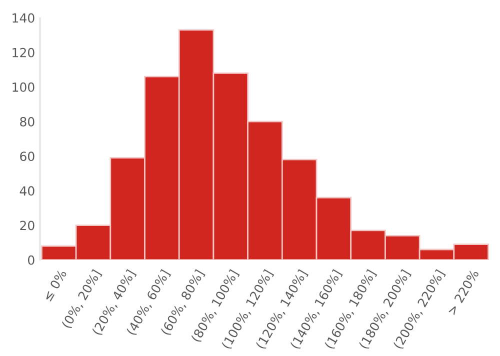 This screenshot has height=356, width=500. I want to click on y-tick-label: 120, so click(23, 53).